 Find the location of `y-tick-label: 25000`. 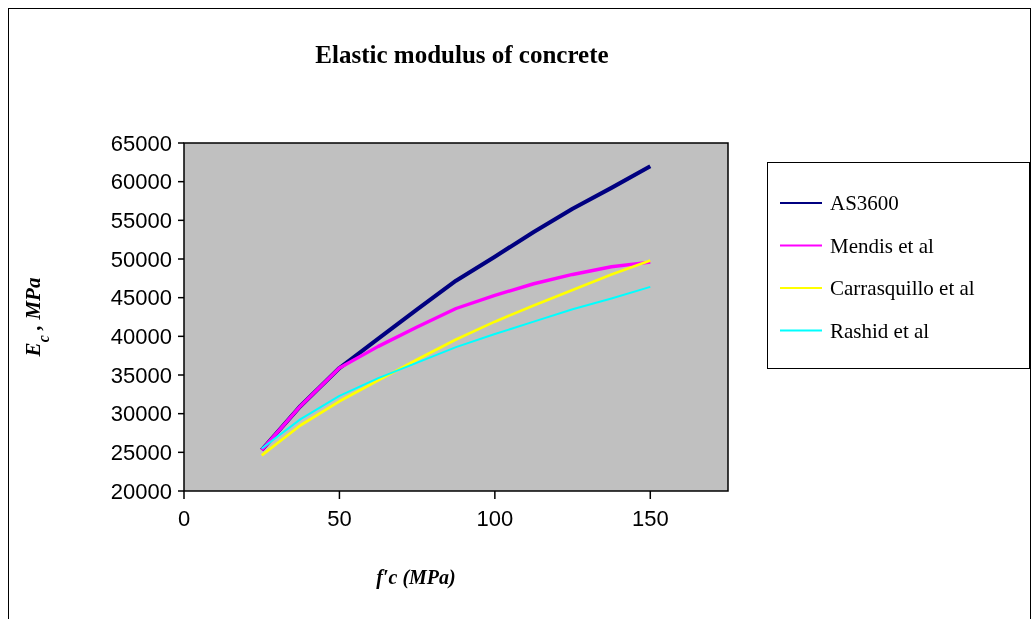

y-tick-label: 25000 is located at coordinates (141, 453).